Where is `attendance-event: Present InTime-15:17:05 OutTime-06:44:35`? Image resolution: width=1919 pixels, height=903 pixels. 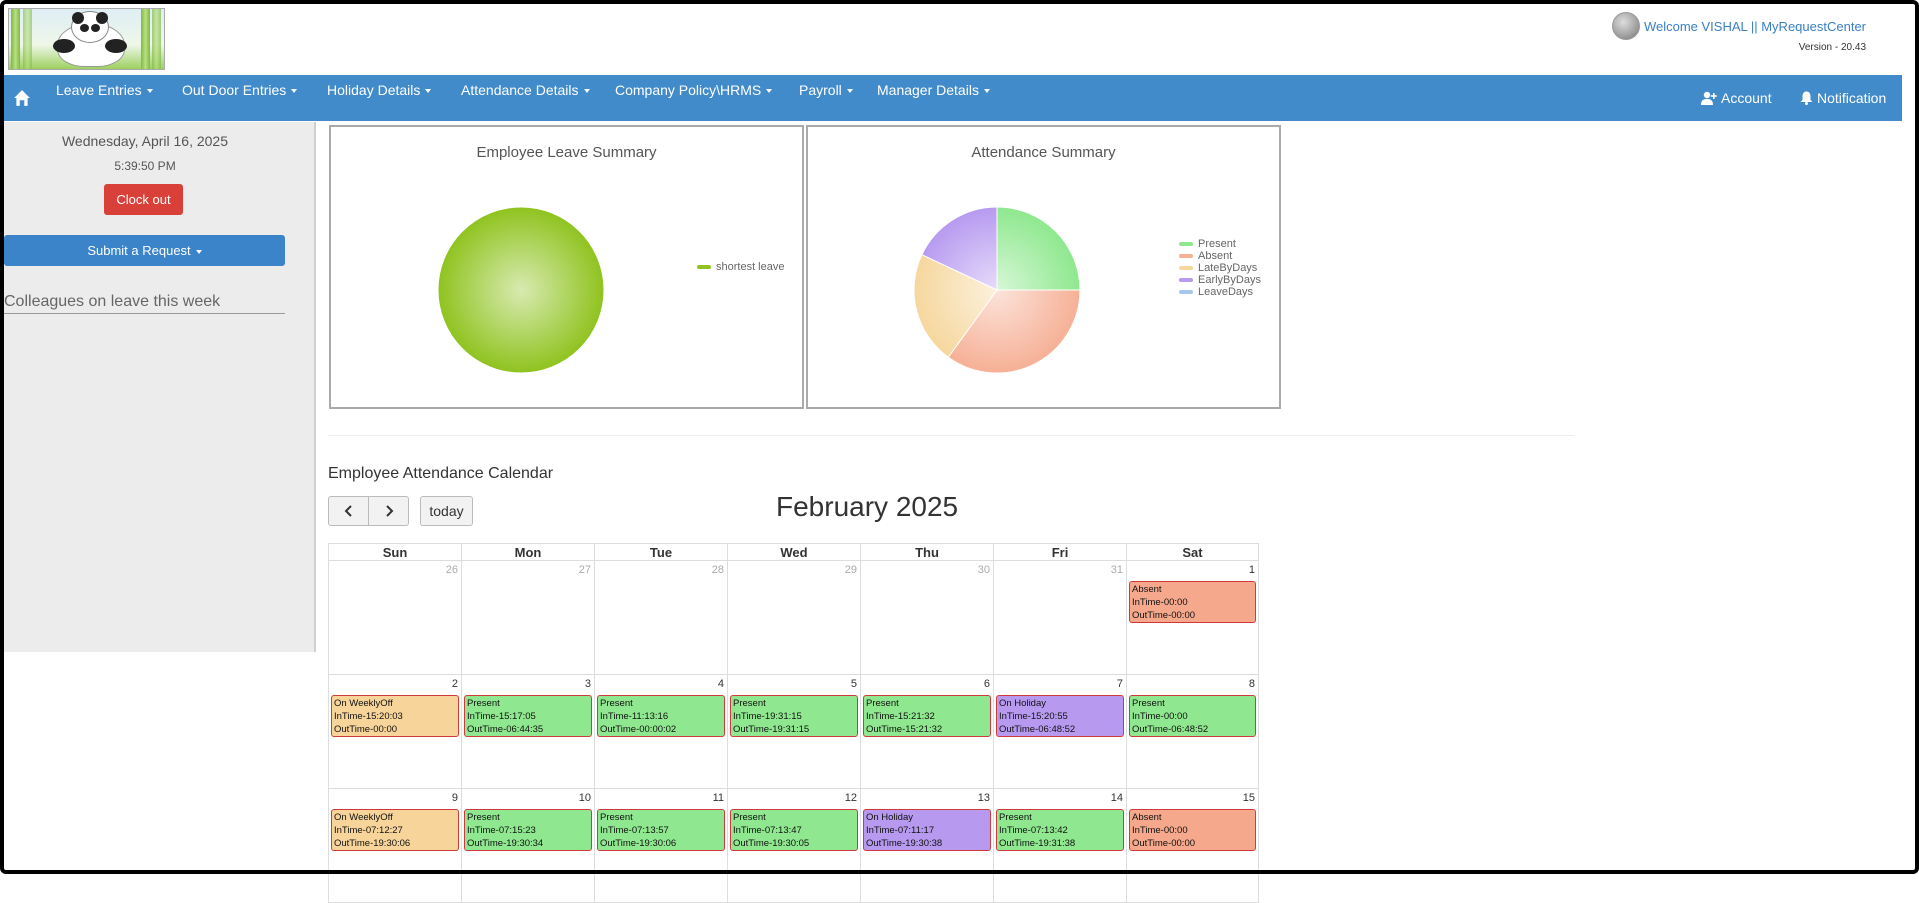 attendance-event: Present InTime-15:17:05 OutTime-06:44:35 is located at coordinates (528, 716).